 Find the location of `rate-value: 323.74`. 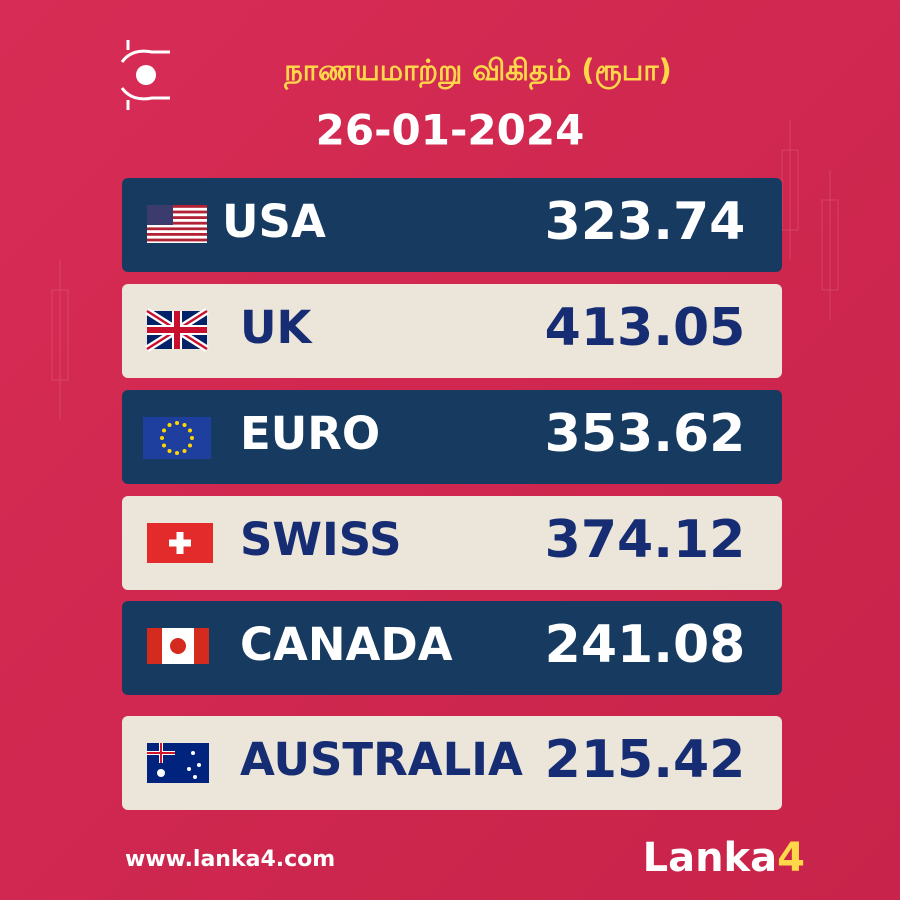

rate-value: 323.74 is located at coordinates (645, 222).